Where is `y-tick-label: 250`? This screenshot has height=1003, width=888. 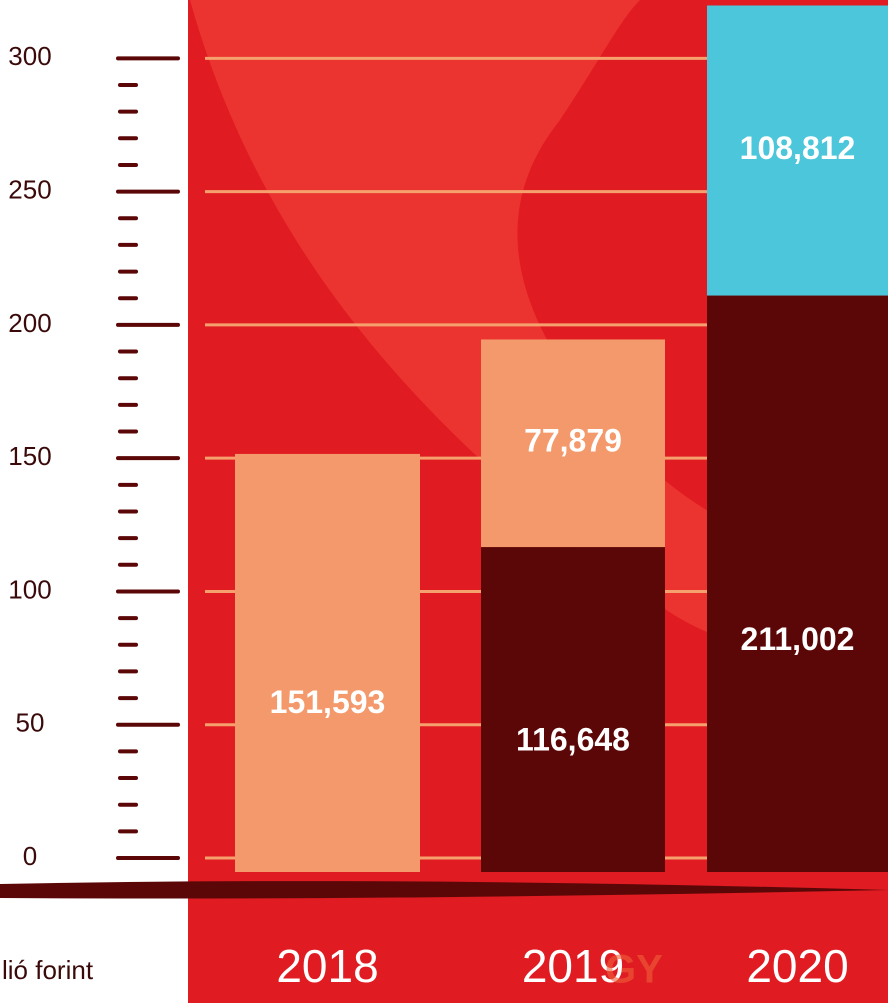
y-tick-label: 250 is located at coordinates (29, 189).